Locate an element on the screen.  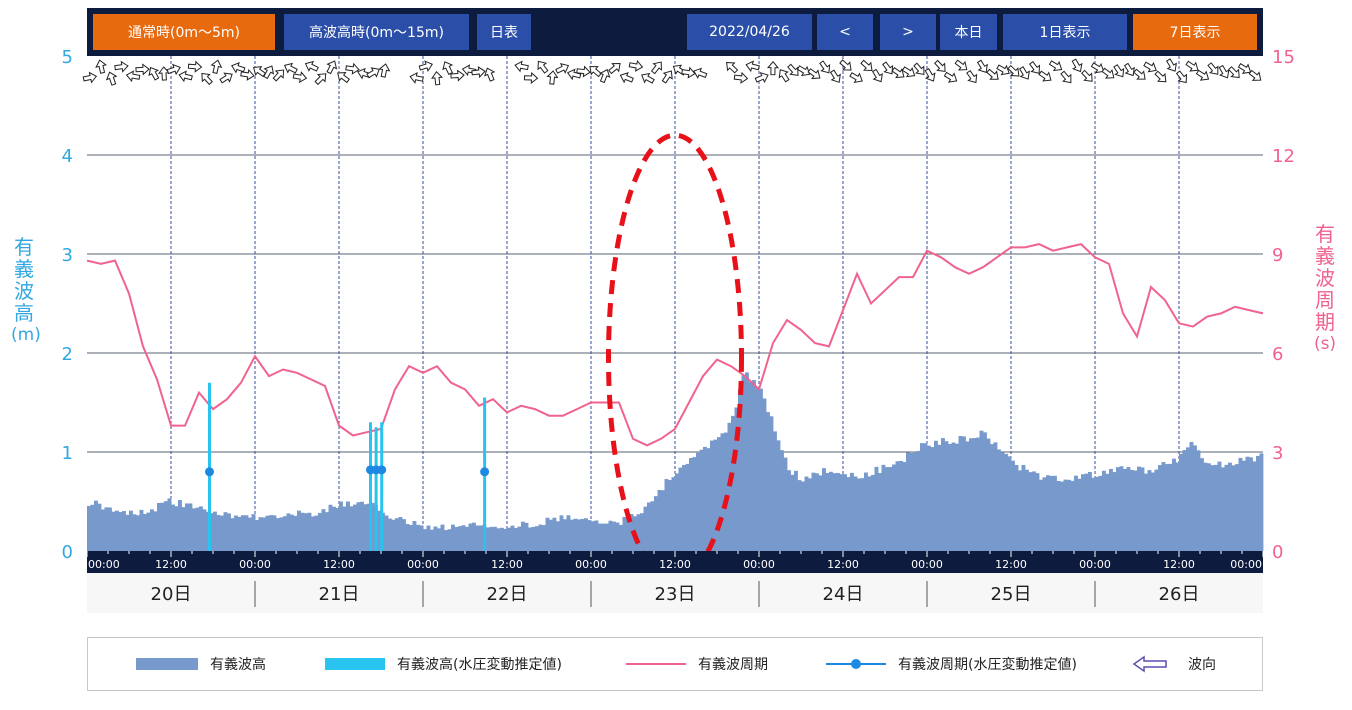
date-display-button: 2022/04/26 is located at coordinates (749, 32).